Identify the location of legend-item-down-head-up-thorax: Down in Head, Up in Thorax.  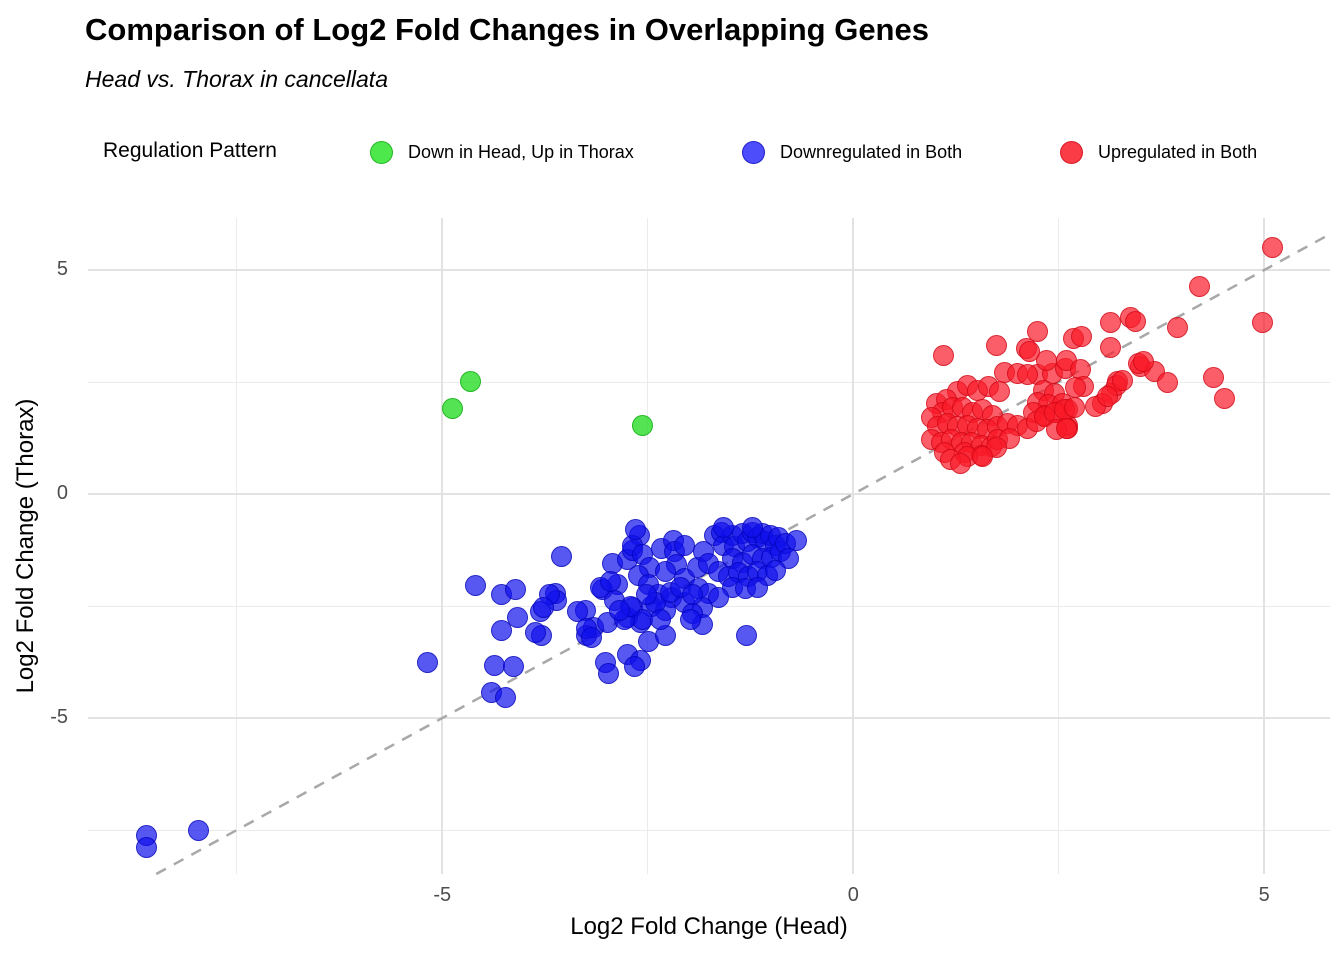
(502, 152).